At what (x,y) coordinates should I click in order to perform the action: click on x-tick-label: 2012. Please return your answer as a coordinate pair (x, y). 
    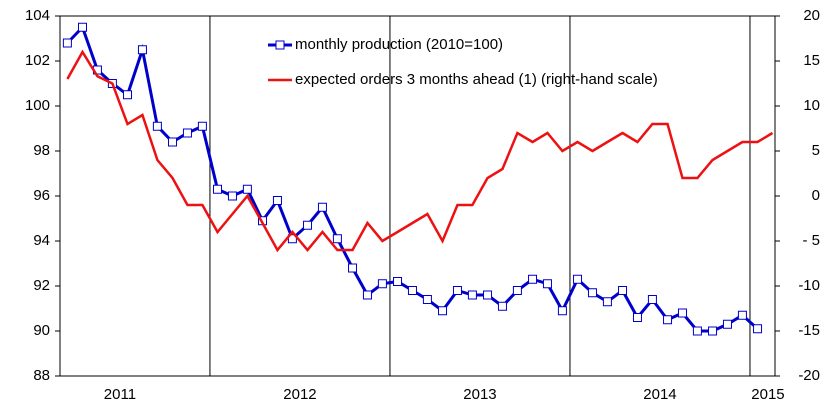
    Looking at the image, I should click on (299, 394).